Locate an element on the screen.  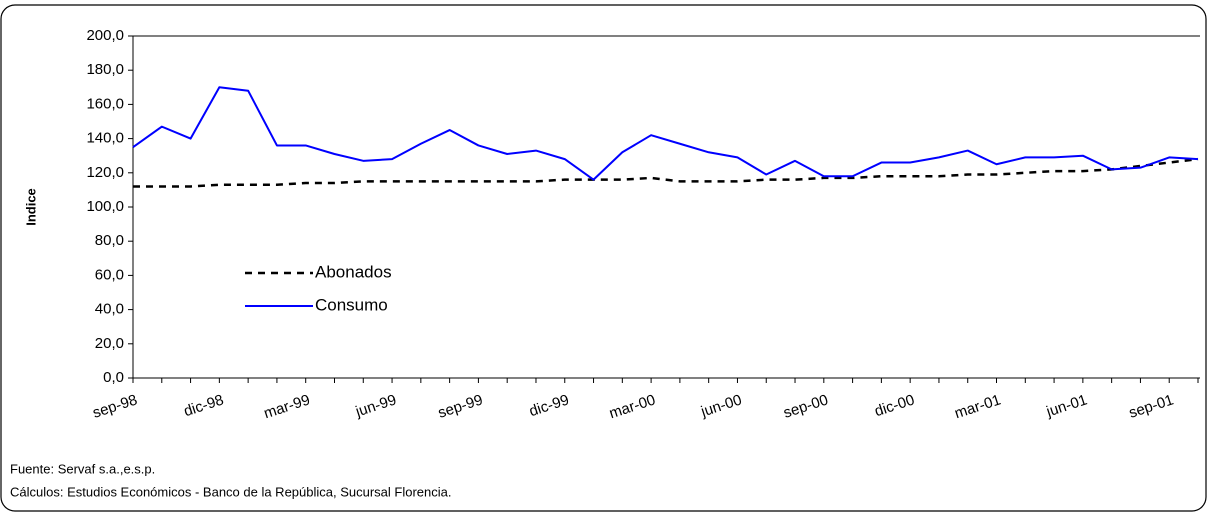
y-tick-label: 140,0 is located at coordinates (105, 138).